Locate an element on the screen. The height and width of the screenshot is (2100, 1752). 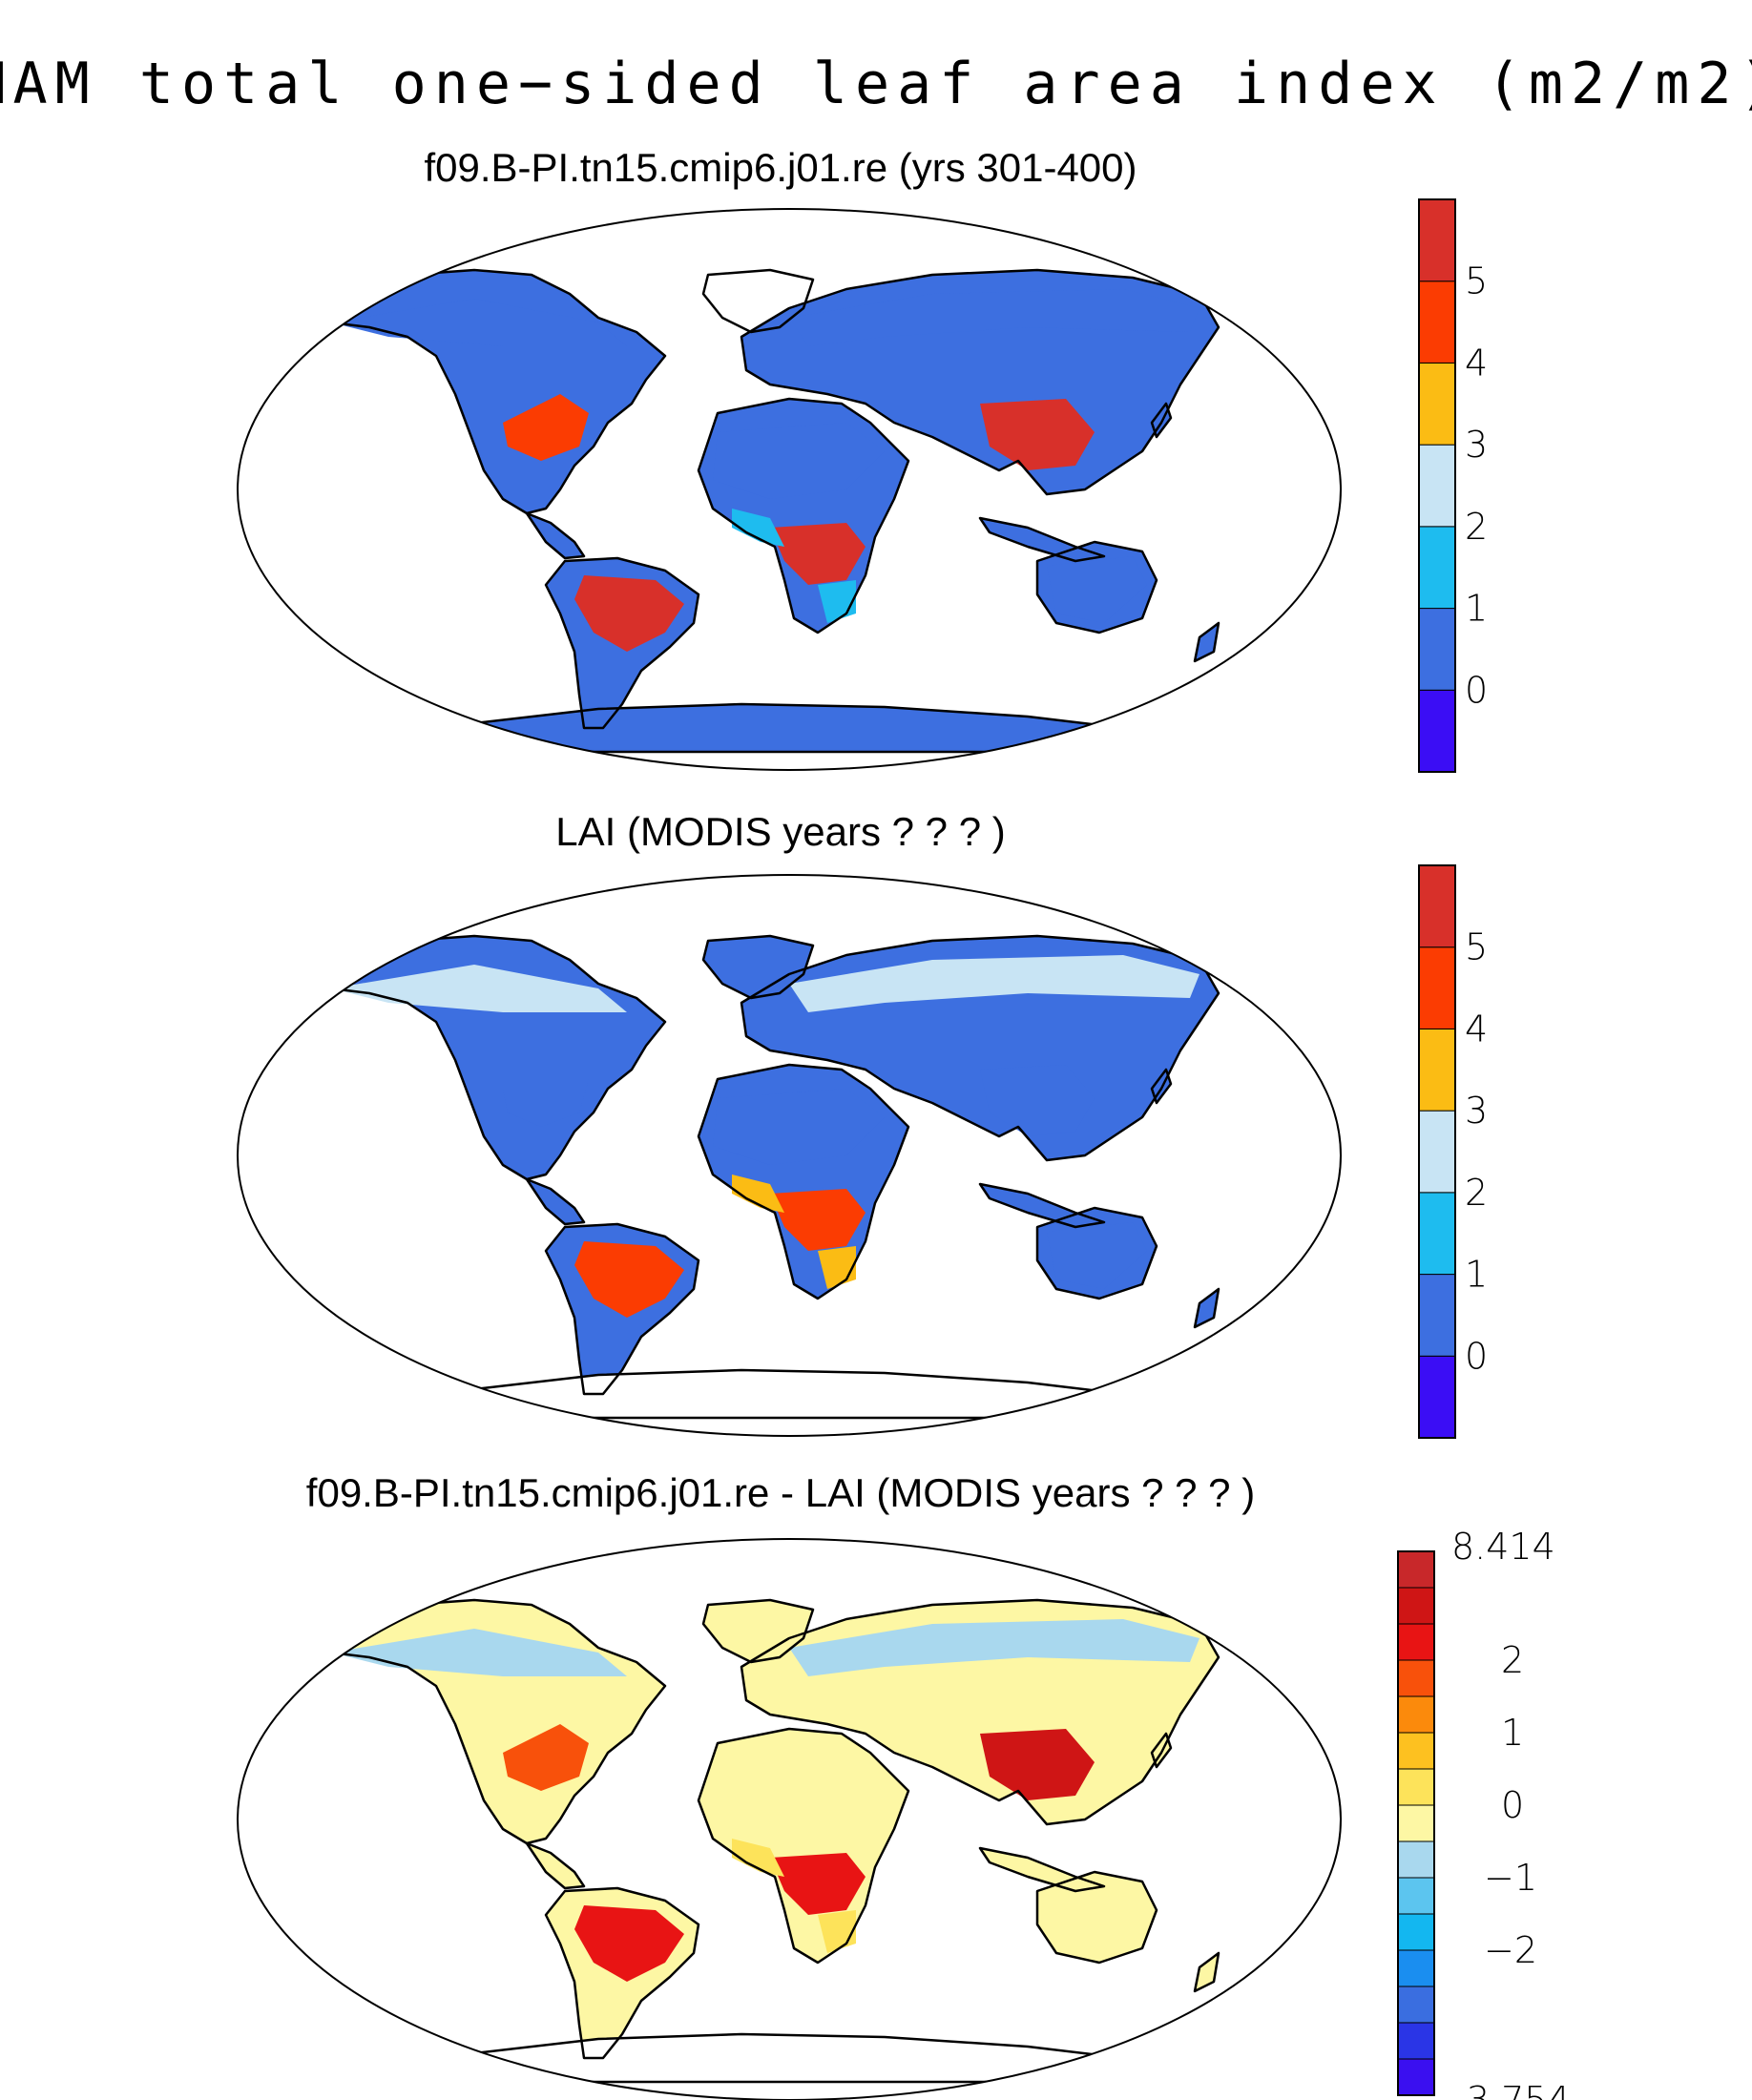
colorbar-label: 4 is located at coordinates (1476, 1029).